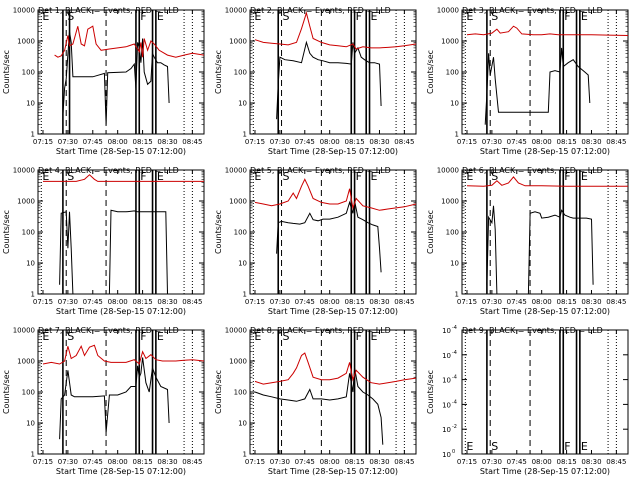 The width and height of the screenshot is (640, 480). What do you see at coordinates (454, 427) in the screenshot?
I see `y-tick-exponent: -2` at bounding box center [454, 427].